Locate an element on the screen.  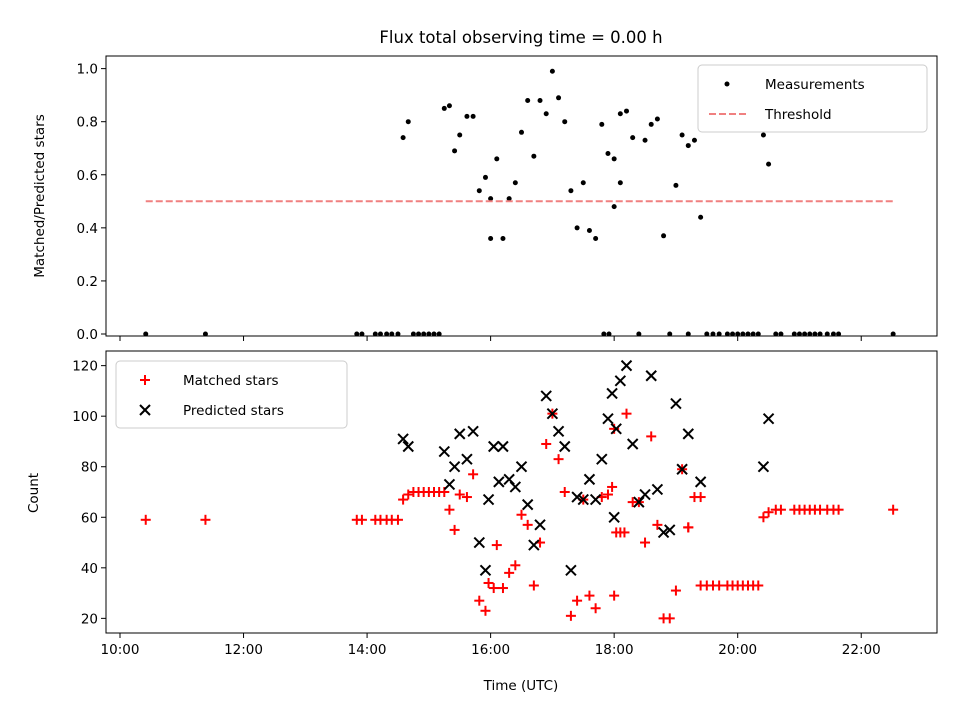
legend-measurements-label: Measurements is located at coordinates (815, 85).